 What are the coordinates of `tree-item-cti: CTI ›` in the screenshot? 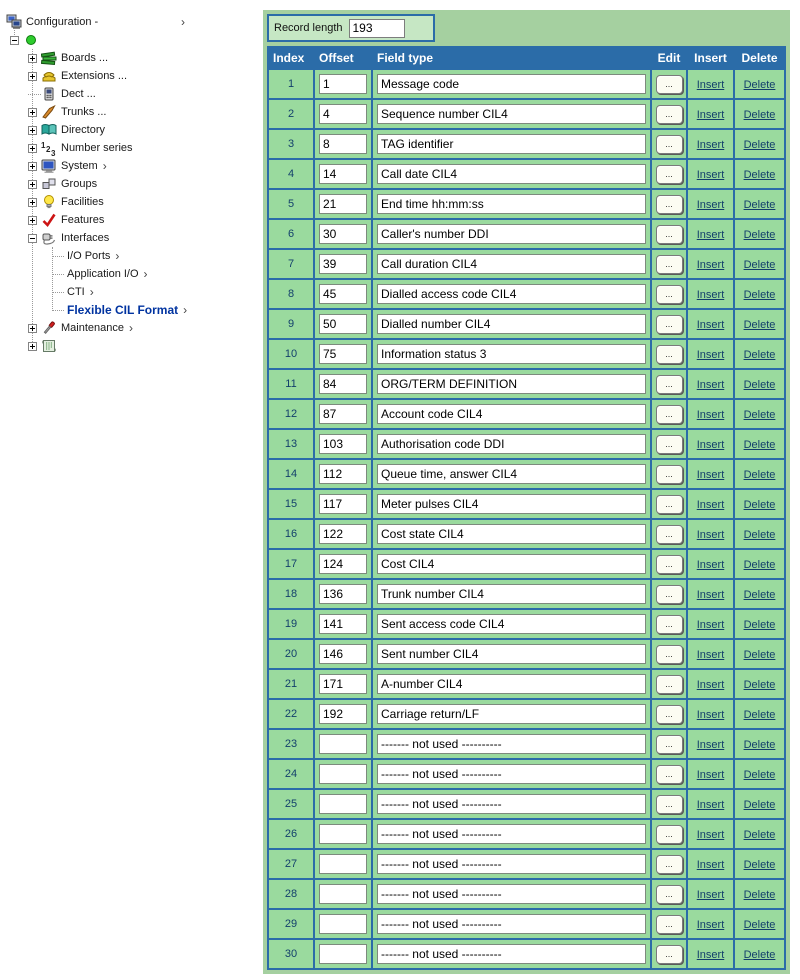 It's located at (133, 292).